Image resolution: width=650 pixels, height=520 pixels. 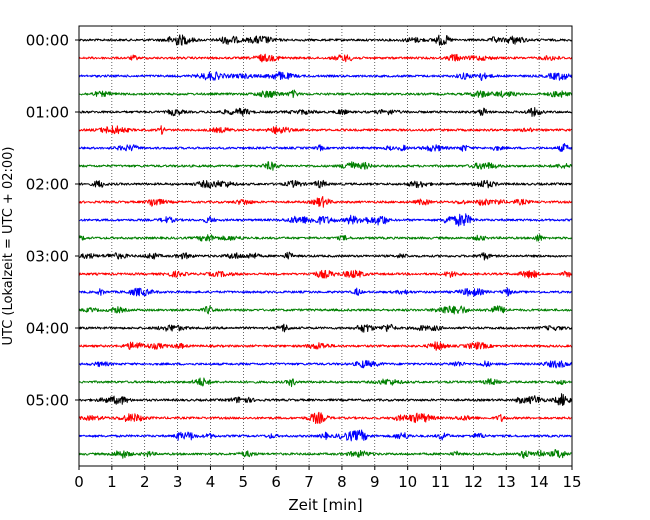 I want to click on x-tick-label: 10, so click(x=407, y=482).